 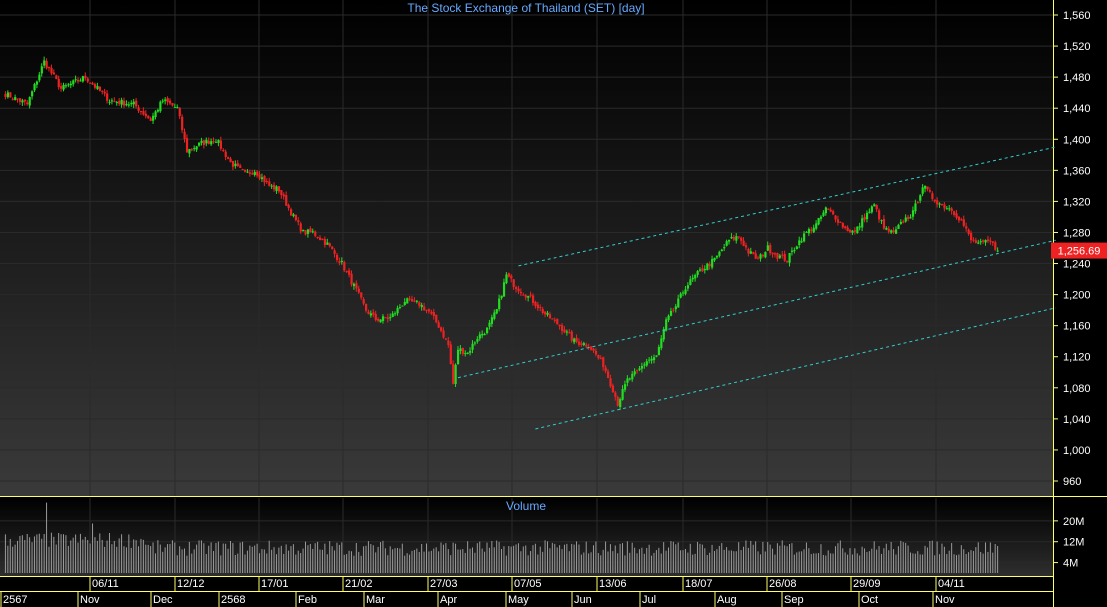 I want to click on month-label: Feb, so click(x=307, y=600).